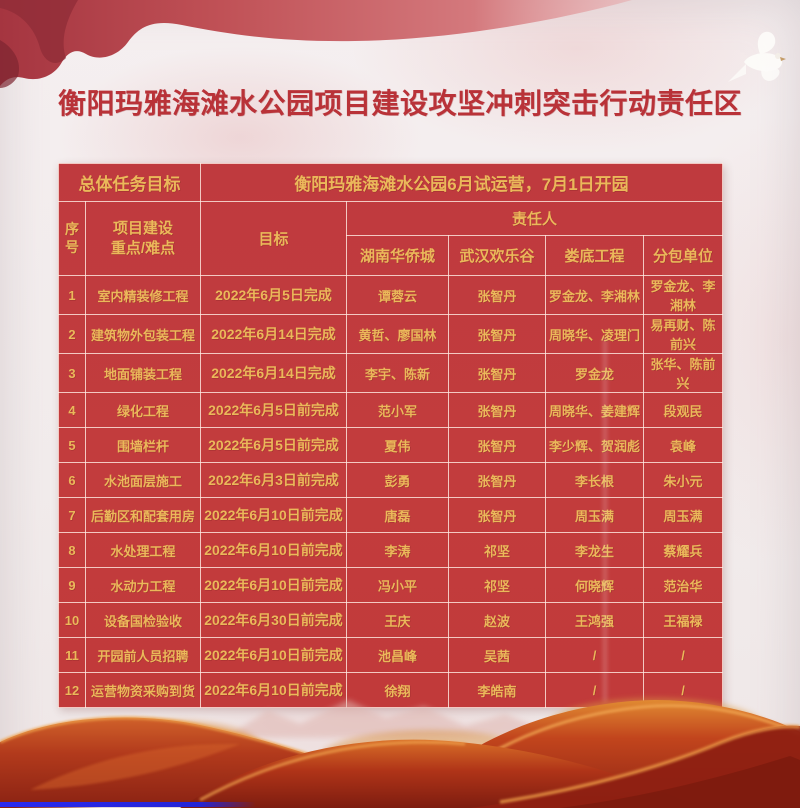  What do you see at coordinates (461, 182) in the screenshot?
I see `overall-goal-value: 衡阳玛雅海滩水公园6月试运营，7月1日开园` at bounding box center [461, 182].